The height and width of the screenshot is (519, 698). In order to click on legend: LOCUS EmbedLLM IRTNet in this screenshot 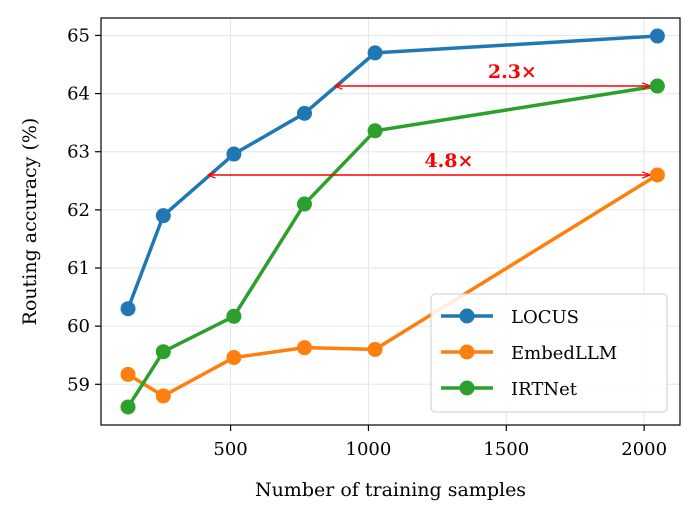, I will do `click(549, 353)`.